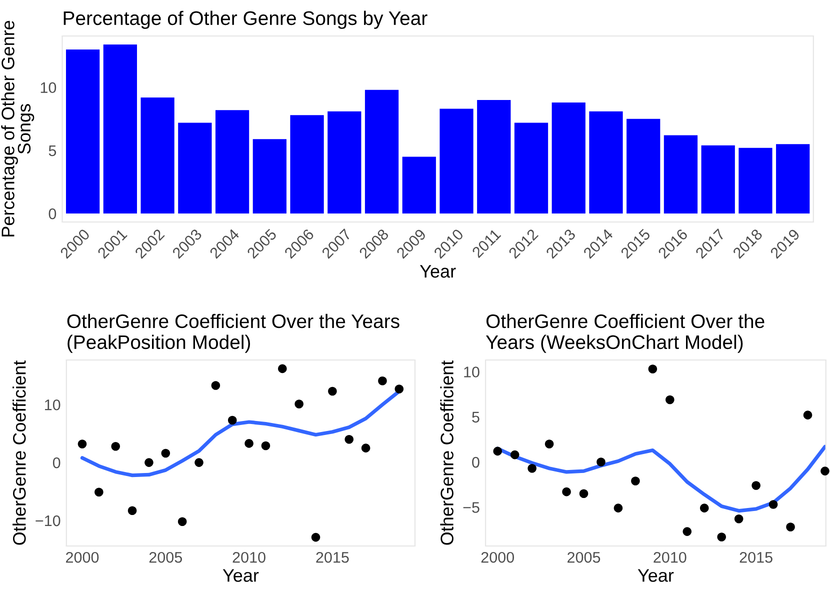 The height and width of the screenshot is (600, 830). I want to click on y-tick-label: −10, so click(48, 520).